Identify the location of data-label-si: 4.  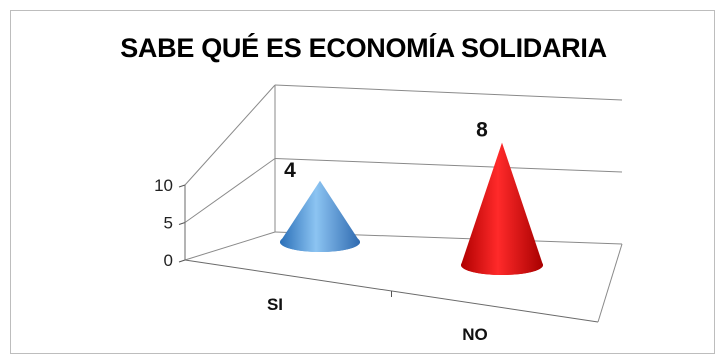
(290, 170).